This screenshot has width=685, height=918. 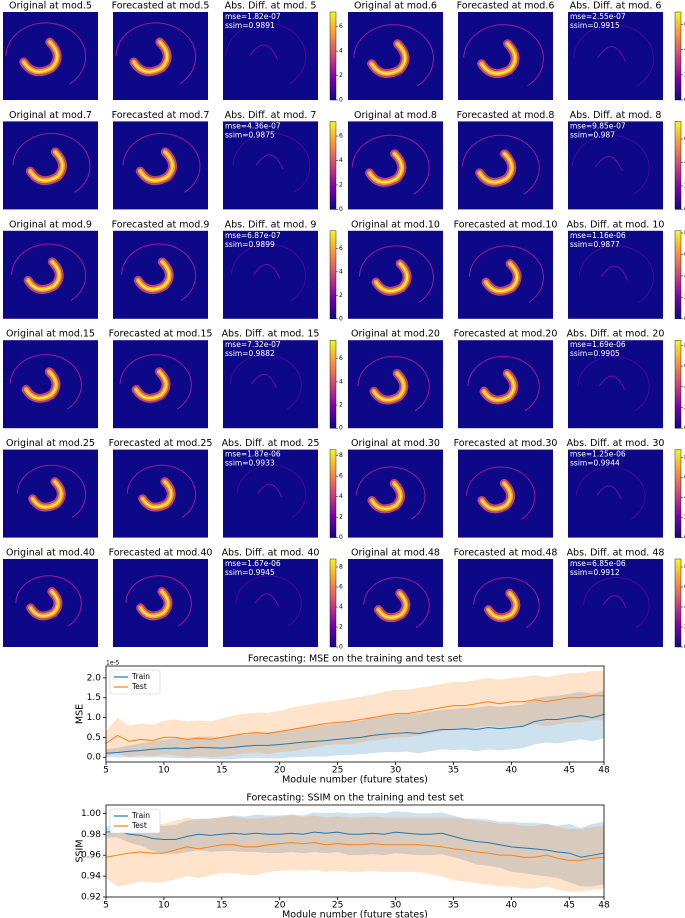 I want to click on mse-label: mse=1.25e-06, so click(x=598, y=454).